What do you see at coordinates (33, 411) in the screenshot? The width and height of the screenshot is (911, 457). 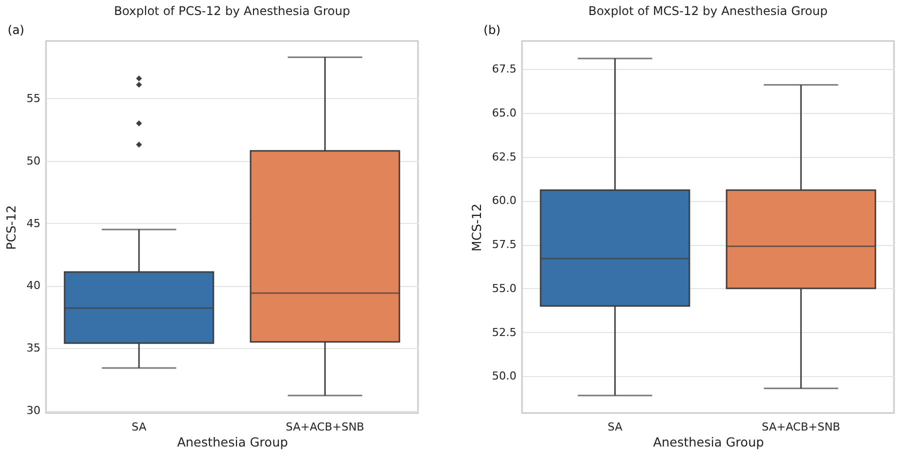 I see `y-tick-label: 30` at bounding box center [33, 411].